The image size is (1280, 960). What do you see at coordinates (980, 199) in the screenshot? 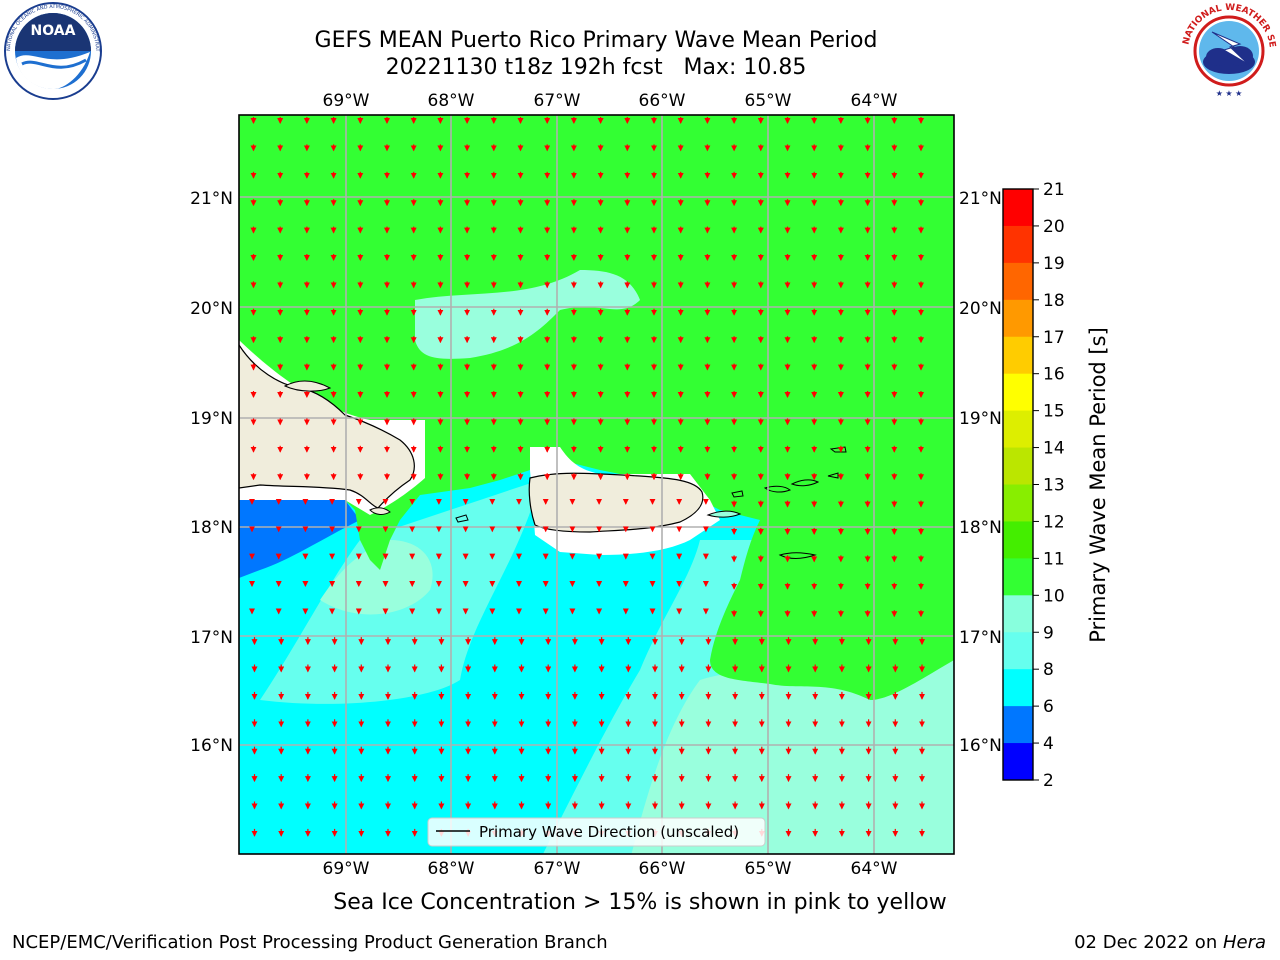
I see `lat-tick-right: 21°N` at bounding box center [980, 199].